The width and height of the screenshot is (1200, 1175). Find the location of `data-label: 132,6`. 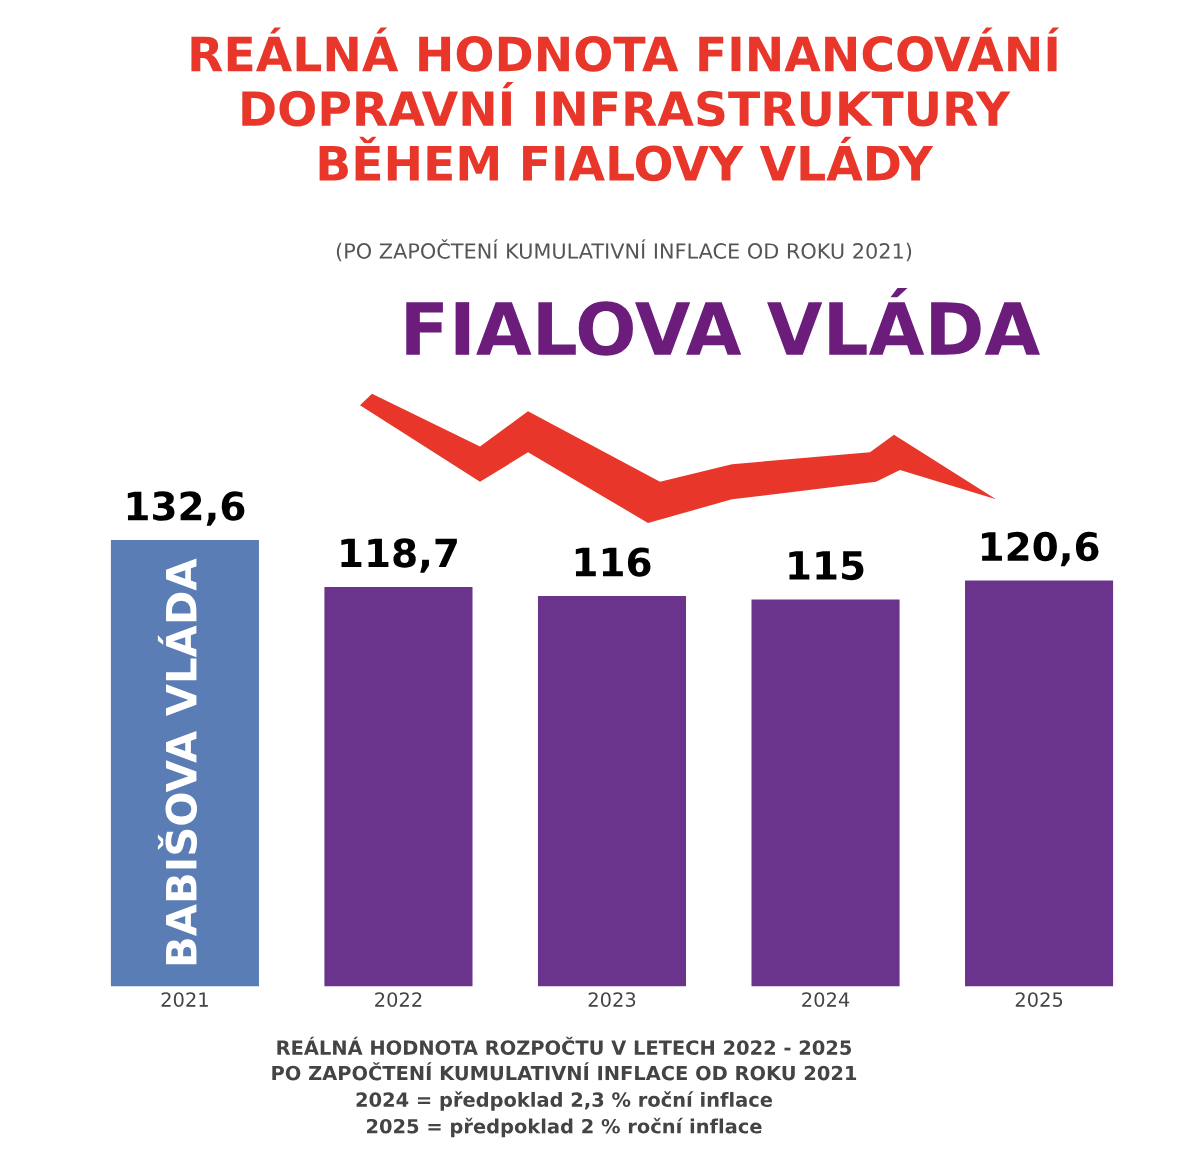

data-label: 132,6 is located at coordinates (186, 508).